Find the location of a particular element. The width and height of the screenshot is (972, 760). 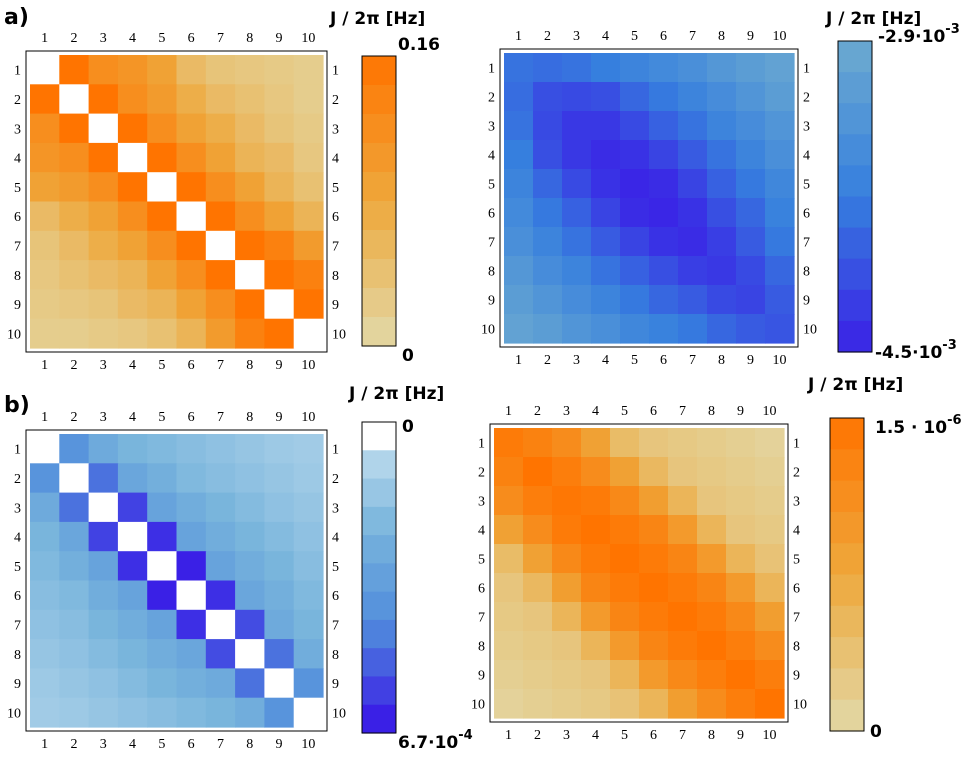

b-left-left-tick-label: 9 is located at coordinates (17, 684).